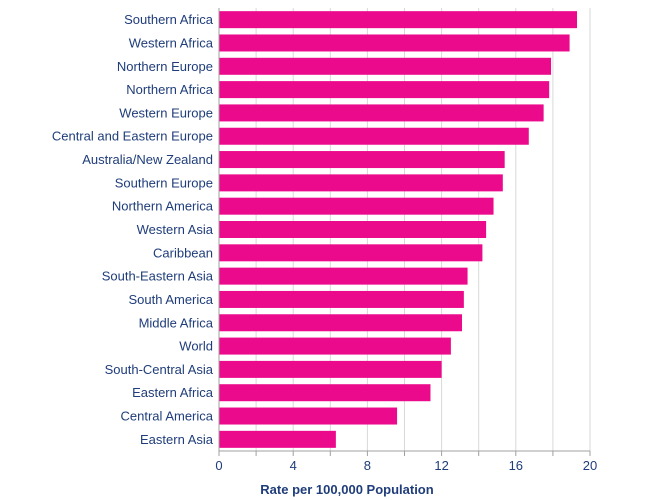 The height and width of the screenshot is (500, 650). Describe the element at coordinates (169, 89) in the screenshot. I see `category-label: Northern Africa` at that location.